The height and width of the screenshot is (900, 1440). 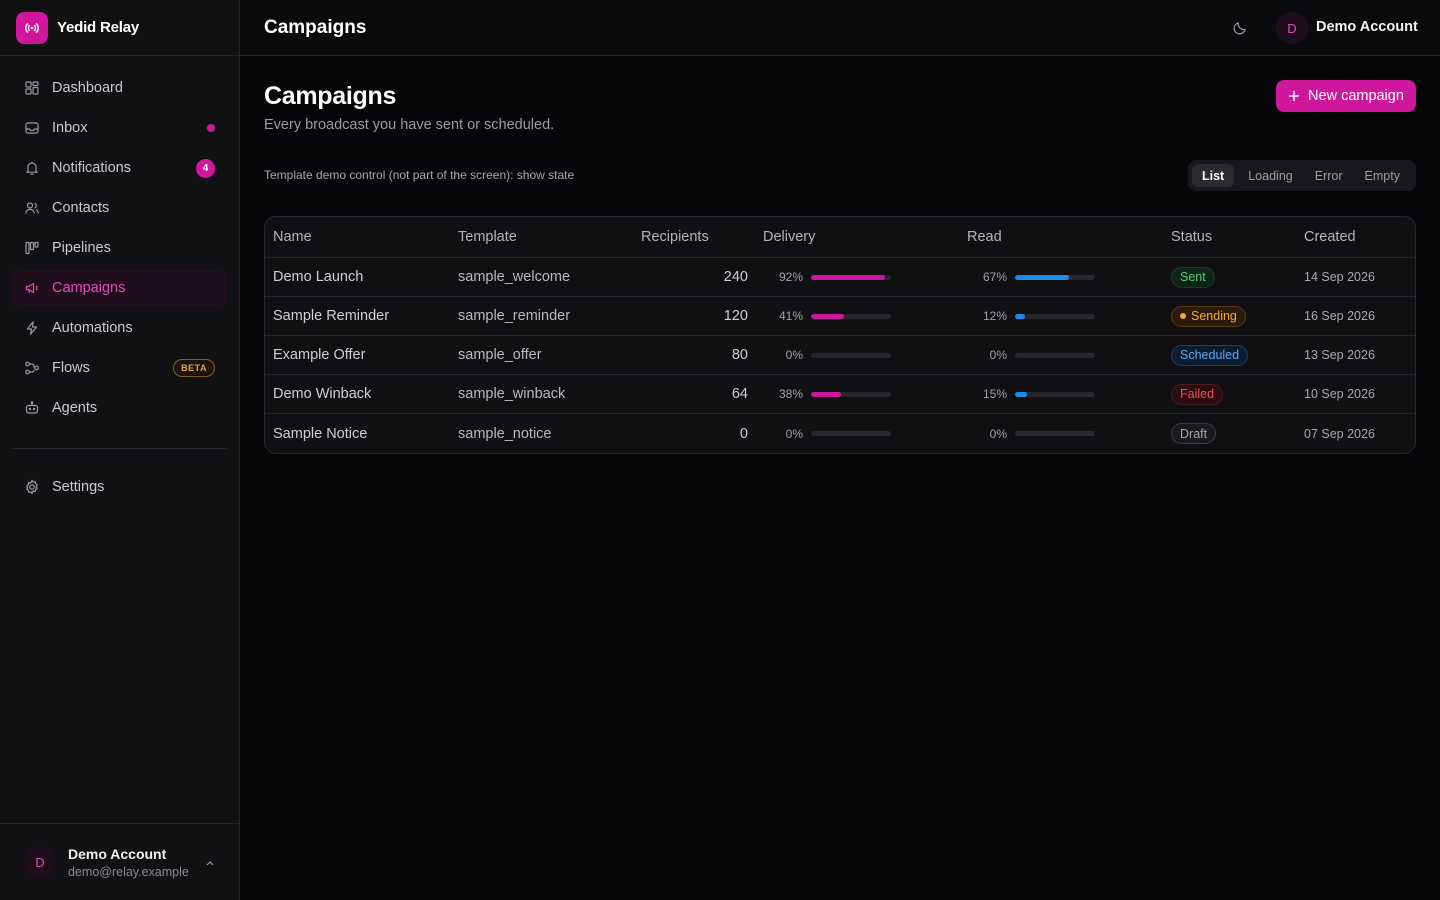 I want to click on read-progress: 12%, so click(x=1067, y=316).